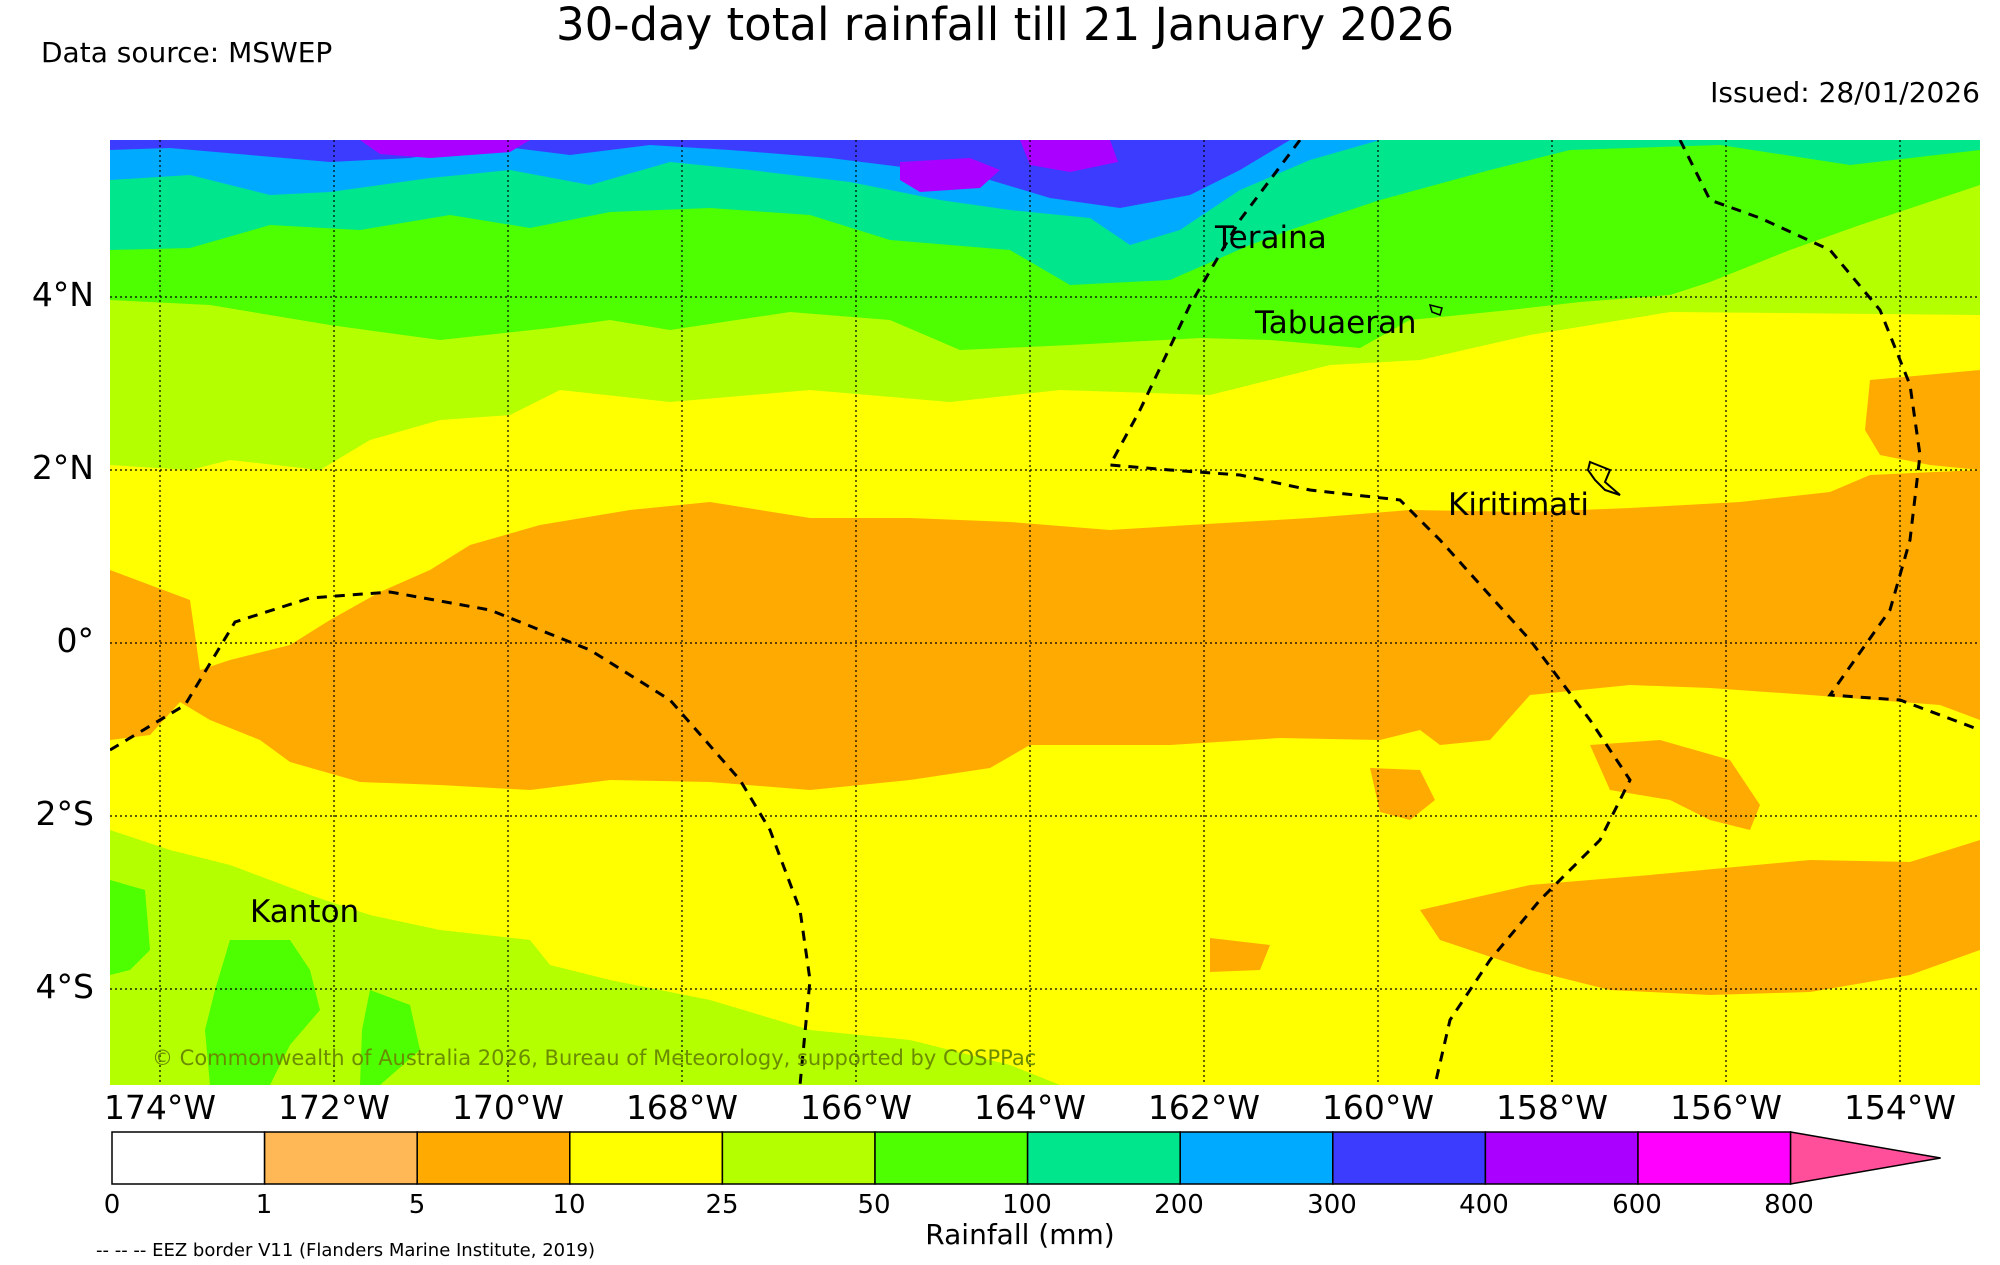 Image resolution: width=2000 pixels, height=1265 pixels. Describe the element at coordinates (304, 912) in the screenshot. I see `place-label-kanton: Kanton` at that location.